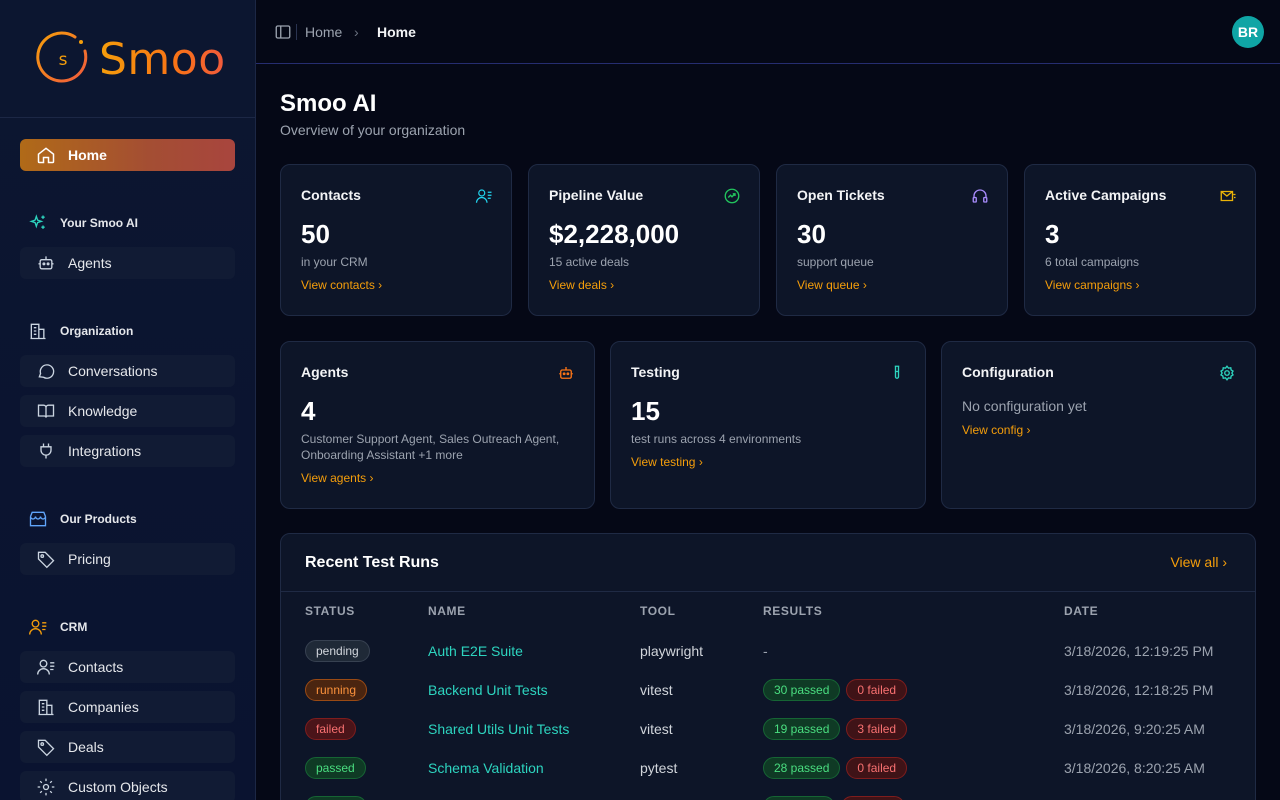  I want to click on column-header-results: RESULTS, so click(793, 611).